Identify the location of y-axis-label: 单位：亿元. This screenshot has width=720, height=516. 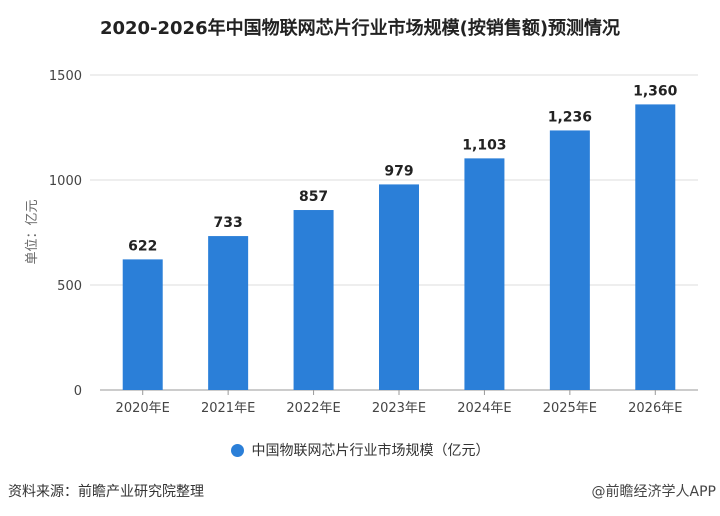
(32, 231).